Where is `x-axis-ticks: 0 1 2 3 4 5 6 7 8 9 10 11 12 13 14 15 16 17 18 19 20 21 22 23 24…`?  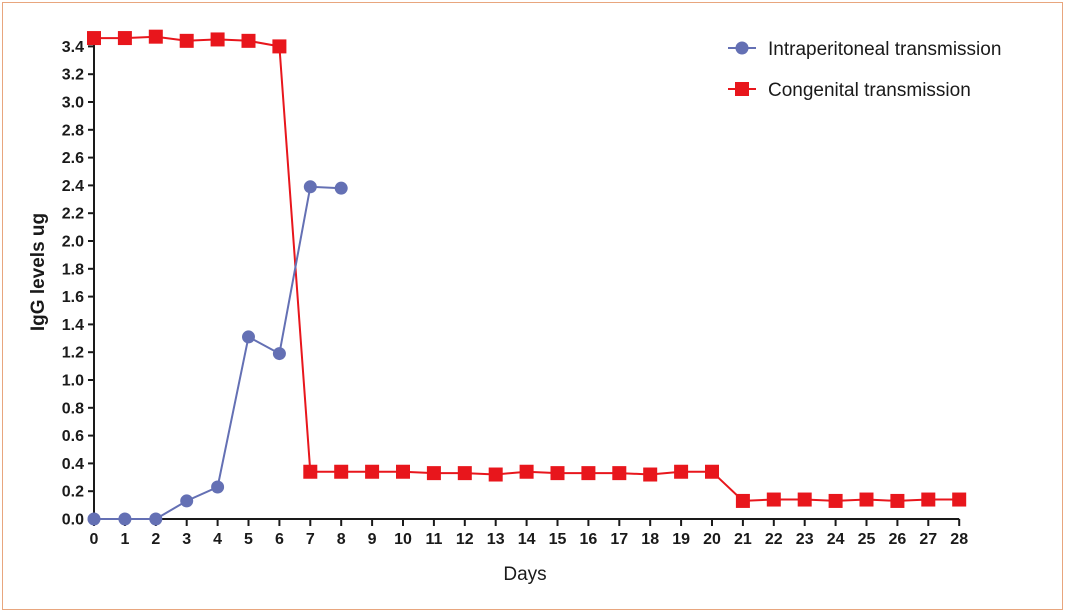 x-axis-ticks: 0 1 2 3 4 5 6 7 8 9 10 11 12 13 14 15 16 17 18 19 20 21 22 23 24… is located at coordinates (529, 533).